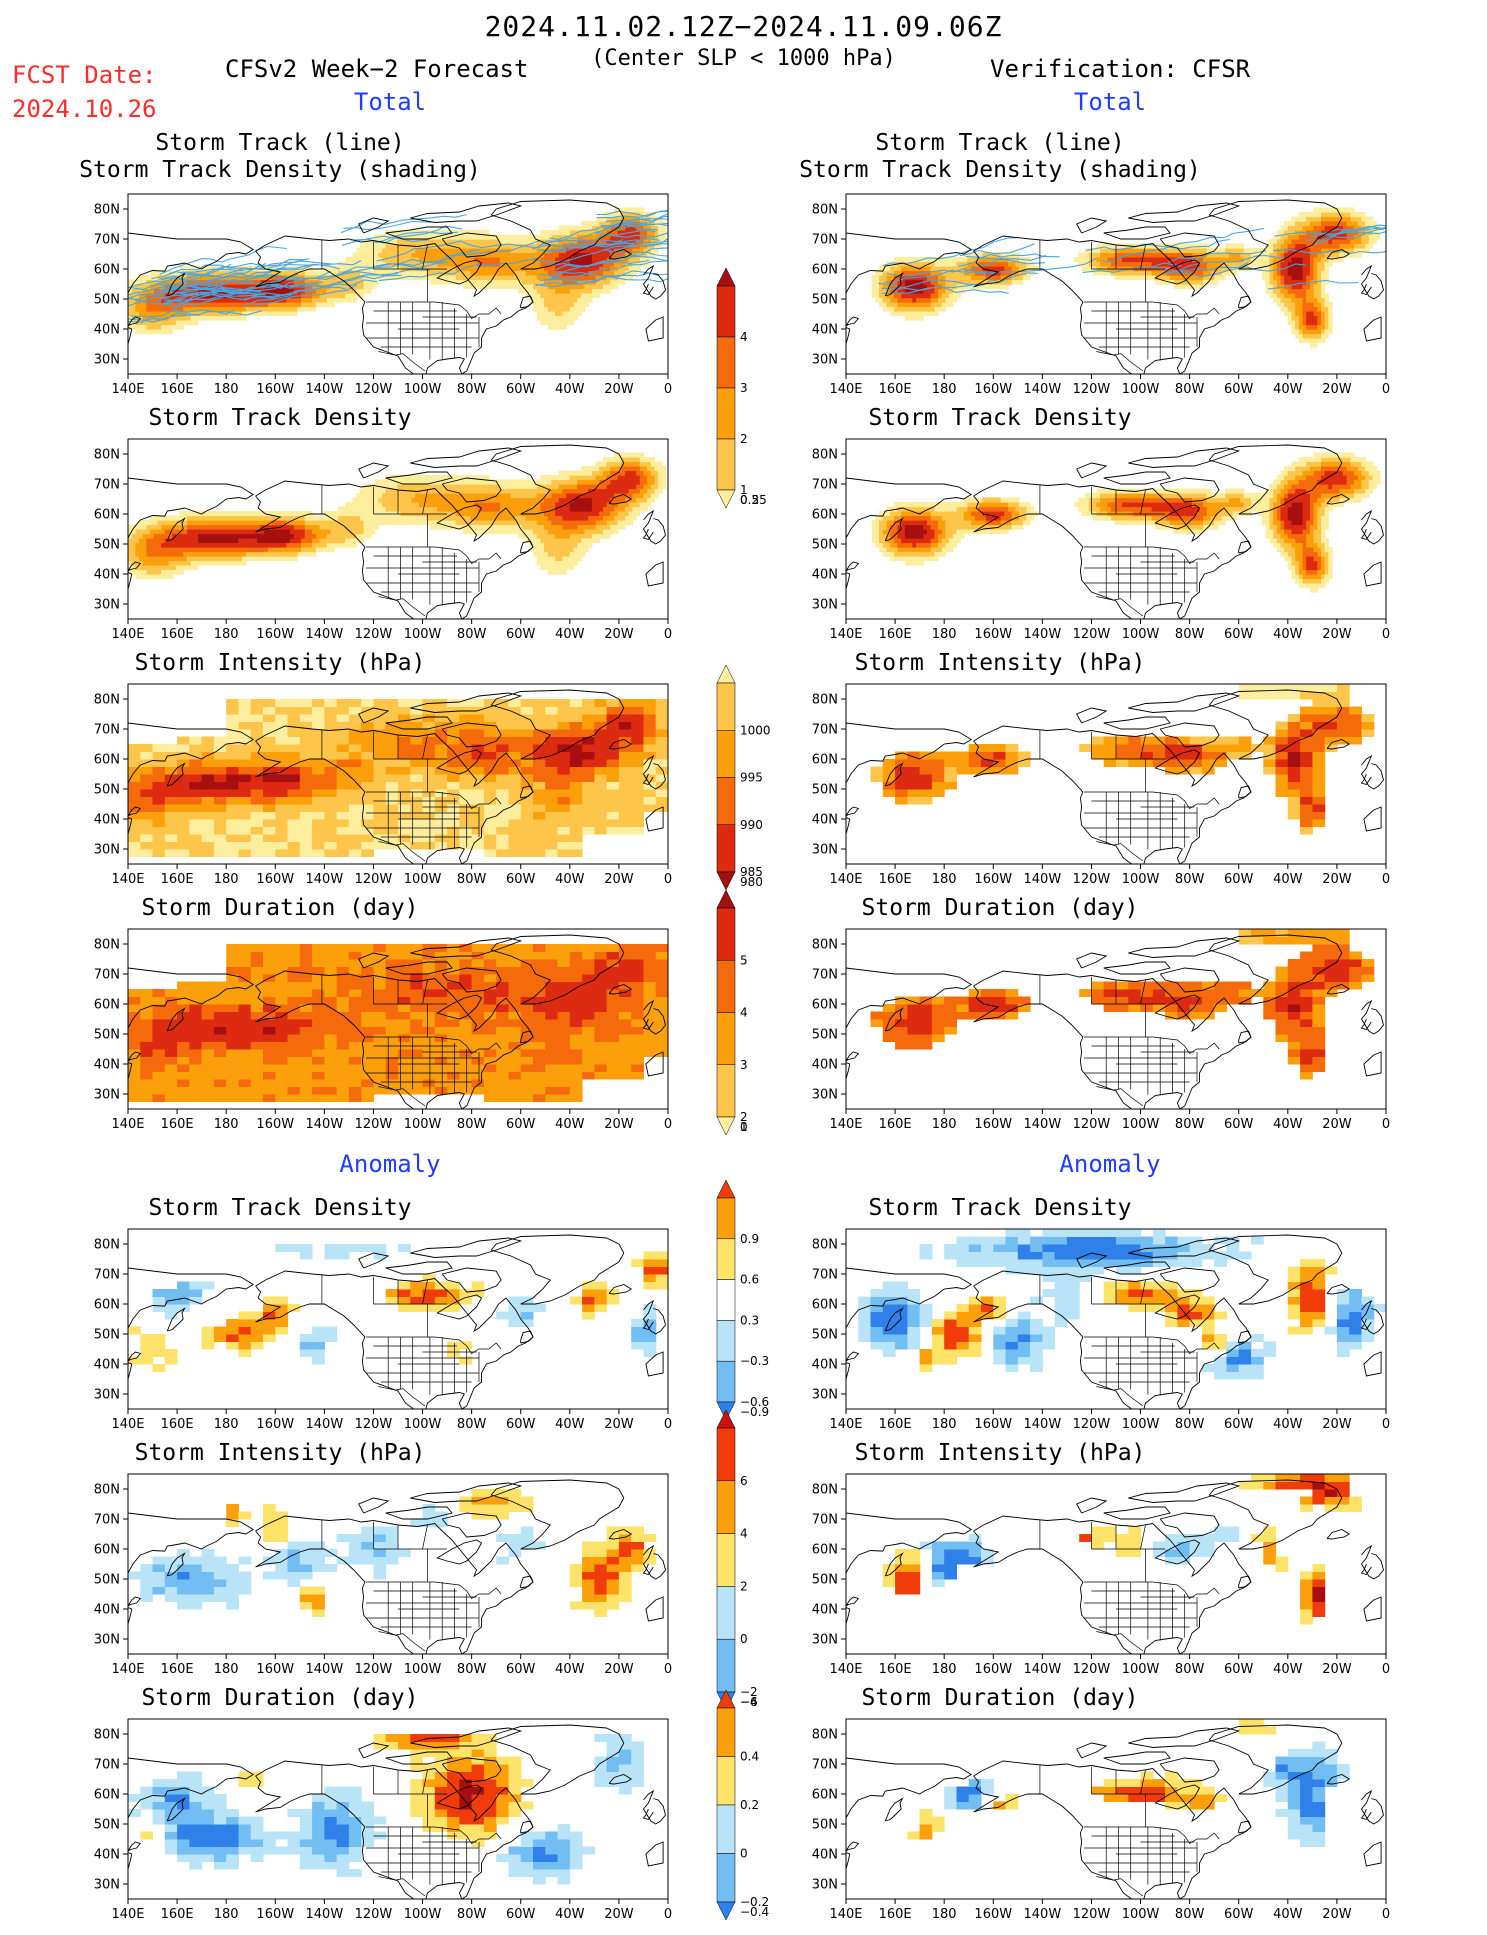 The width and height of the screenshot is (1487, 1935). Describe the element at coordinates (1337, 389) in the screenshot. I see `lon-tick-label: 20W` at that location.